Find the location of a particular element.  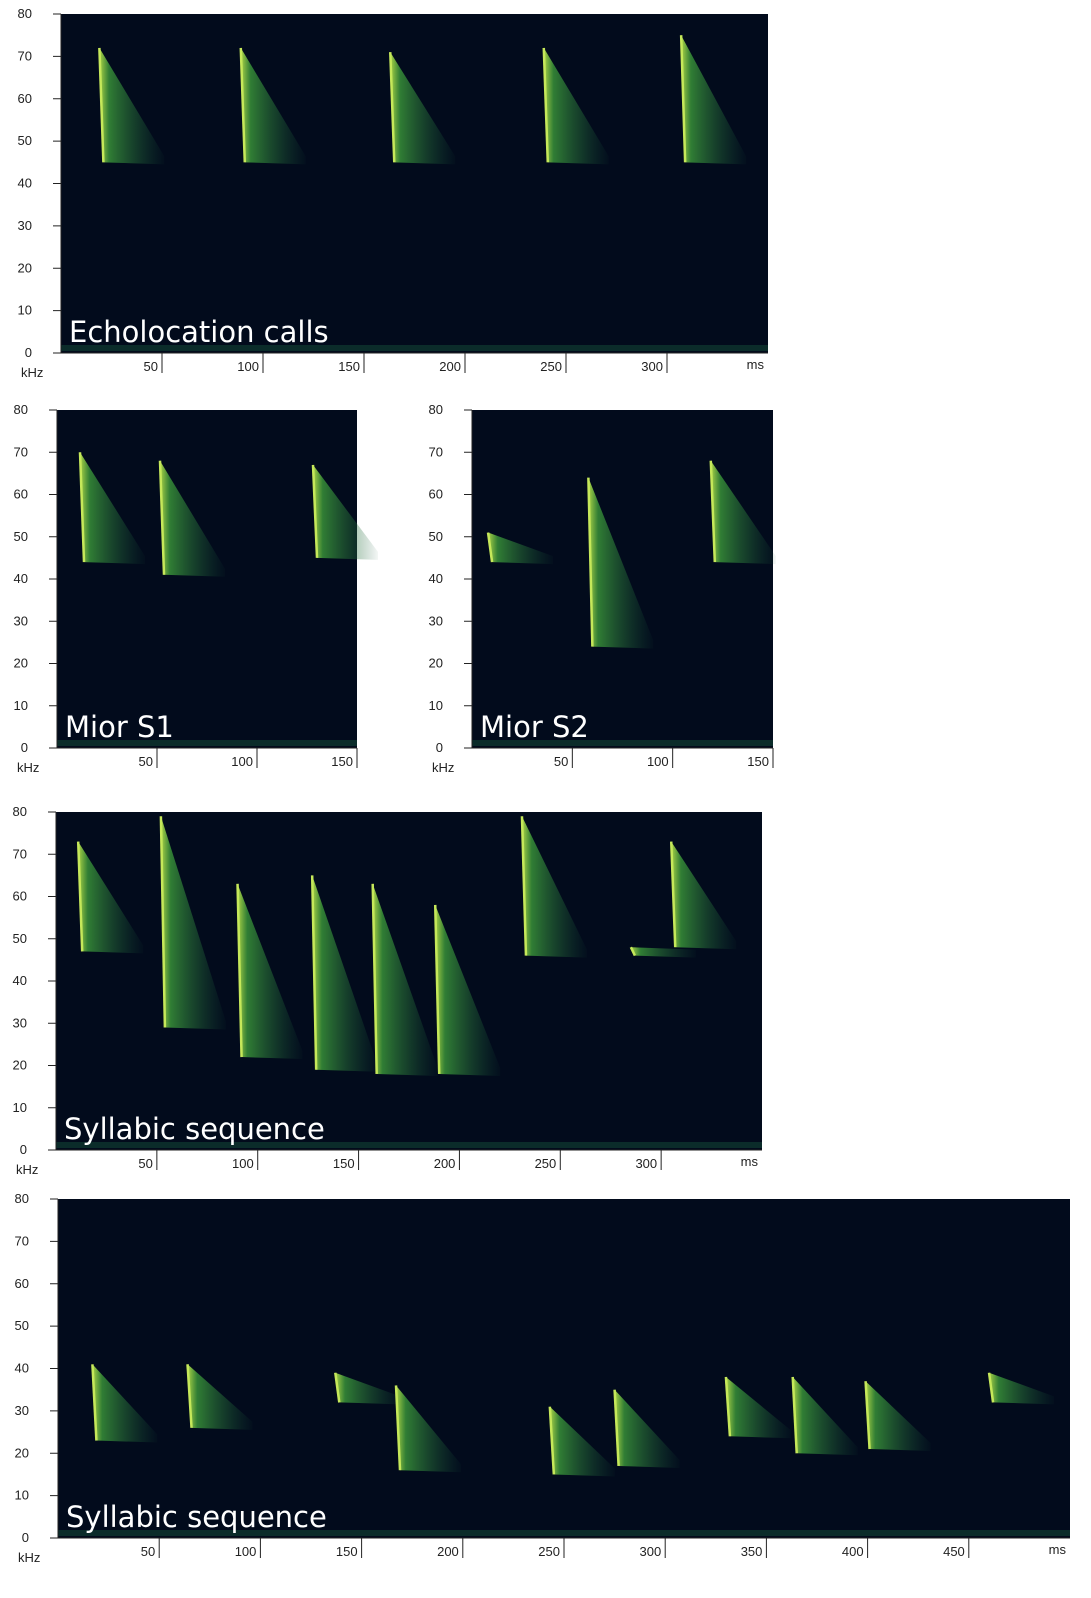

panel-annotation: Mior S2 is located at coordinates (534, 727).